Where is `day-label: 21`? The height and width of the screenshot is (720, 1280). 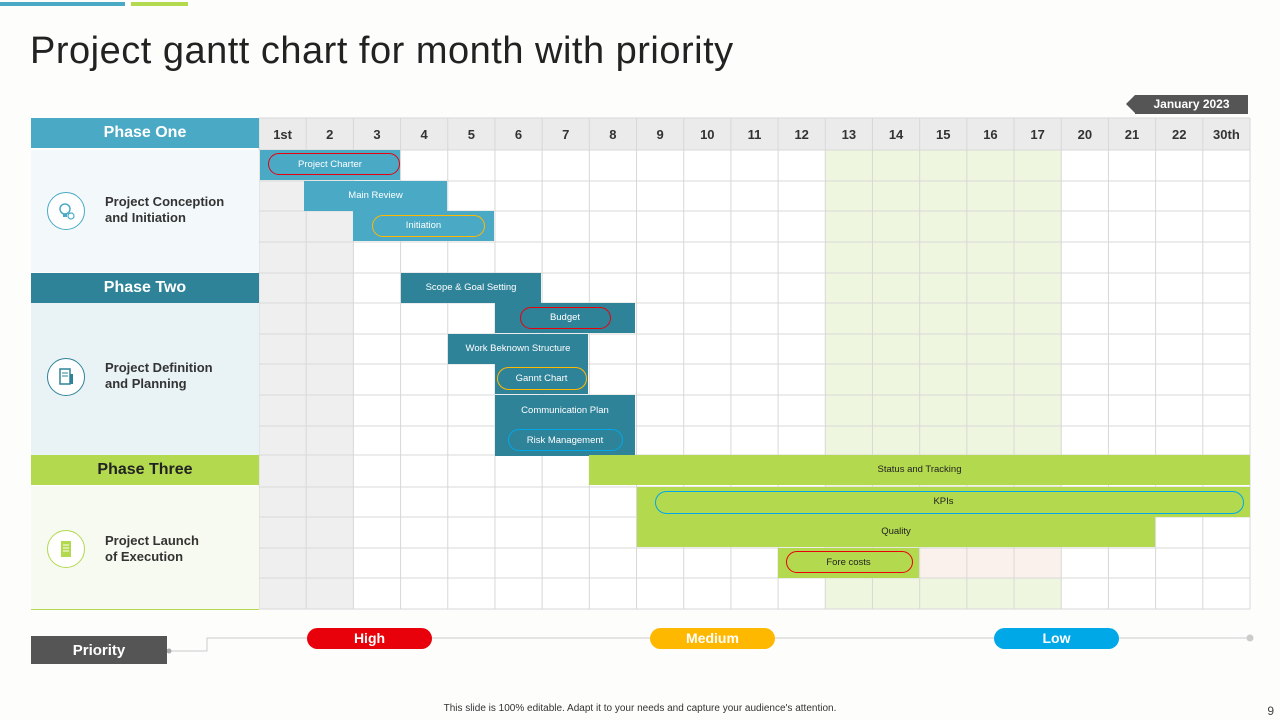 day-label: 21 is located at coordinates (1132, 134).